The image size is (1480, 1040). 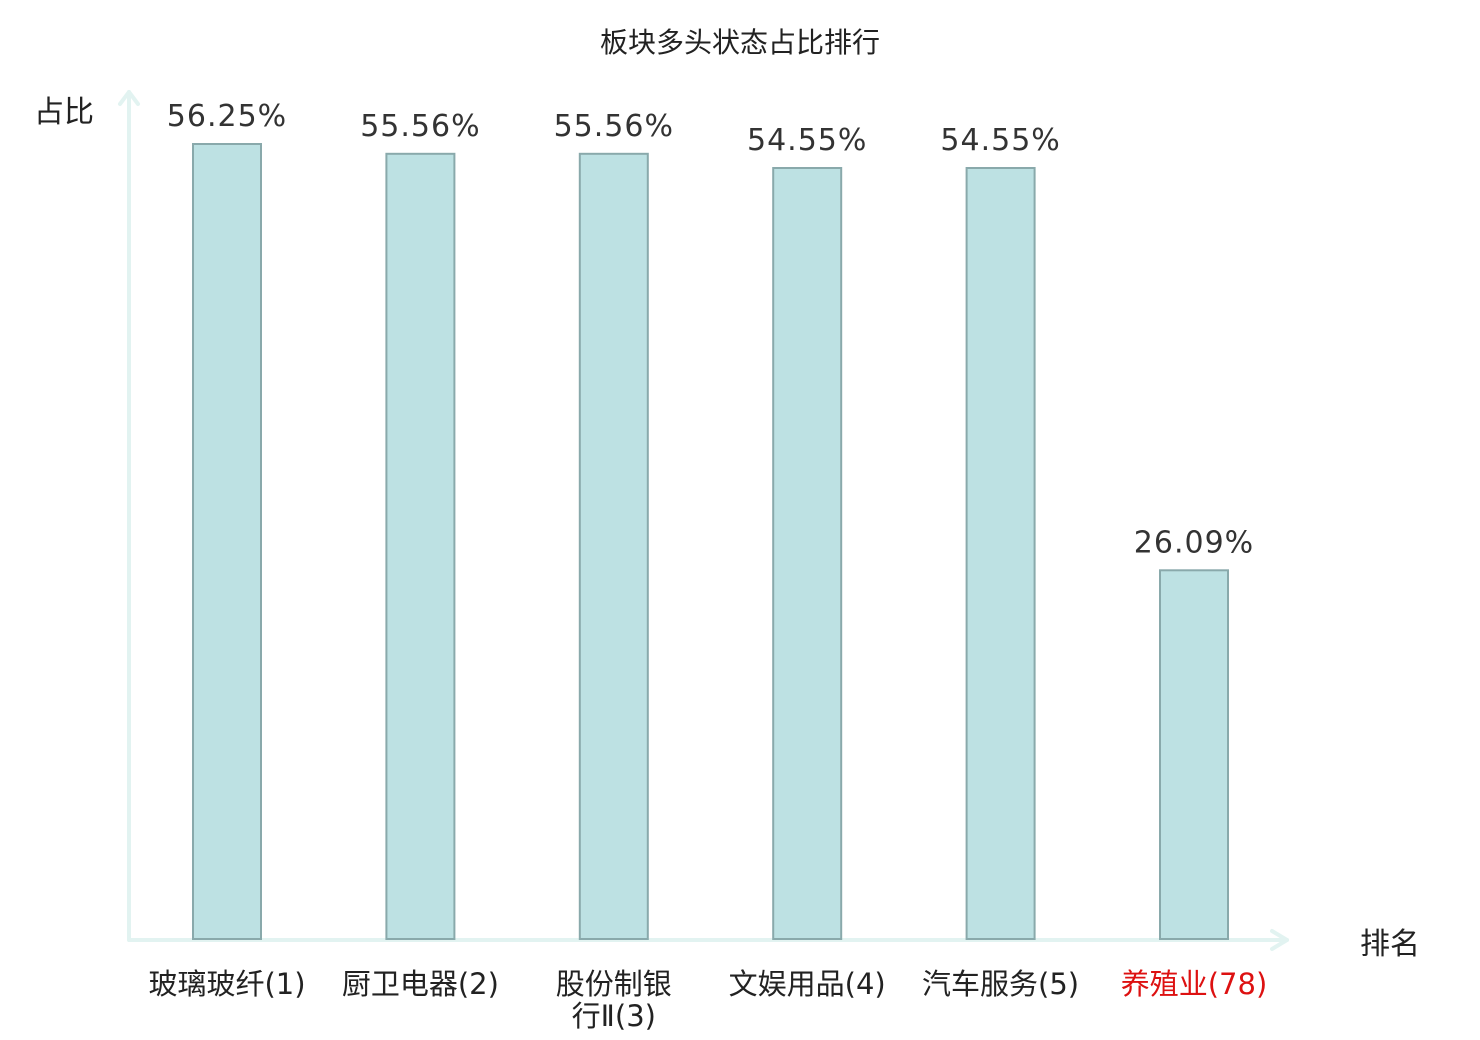 I want to click on value-label: 56.25%, so click(x=227, y=116).